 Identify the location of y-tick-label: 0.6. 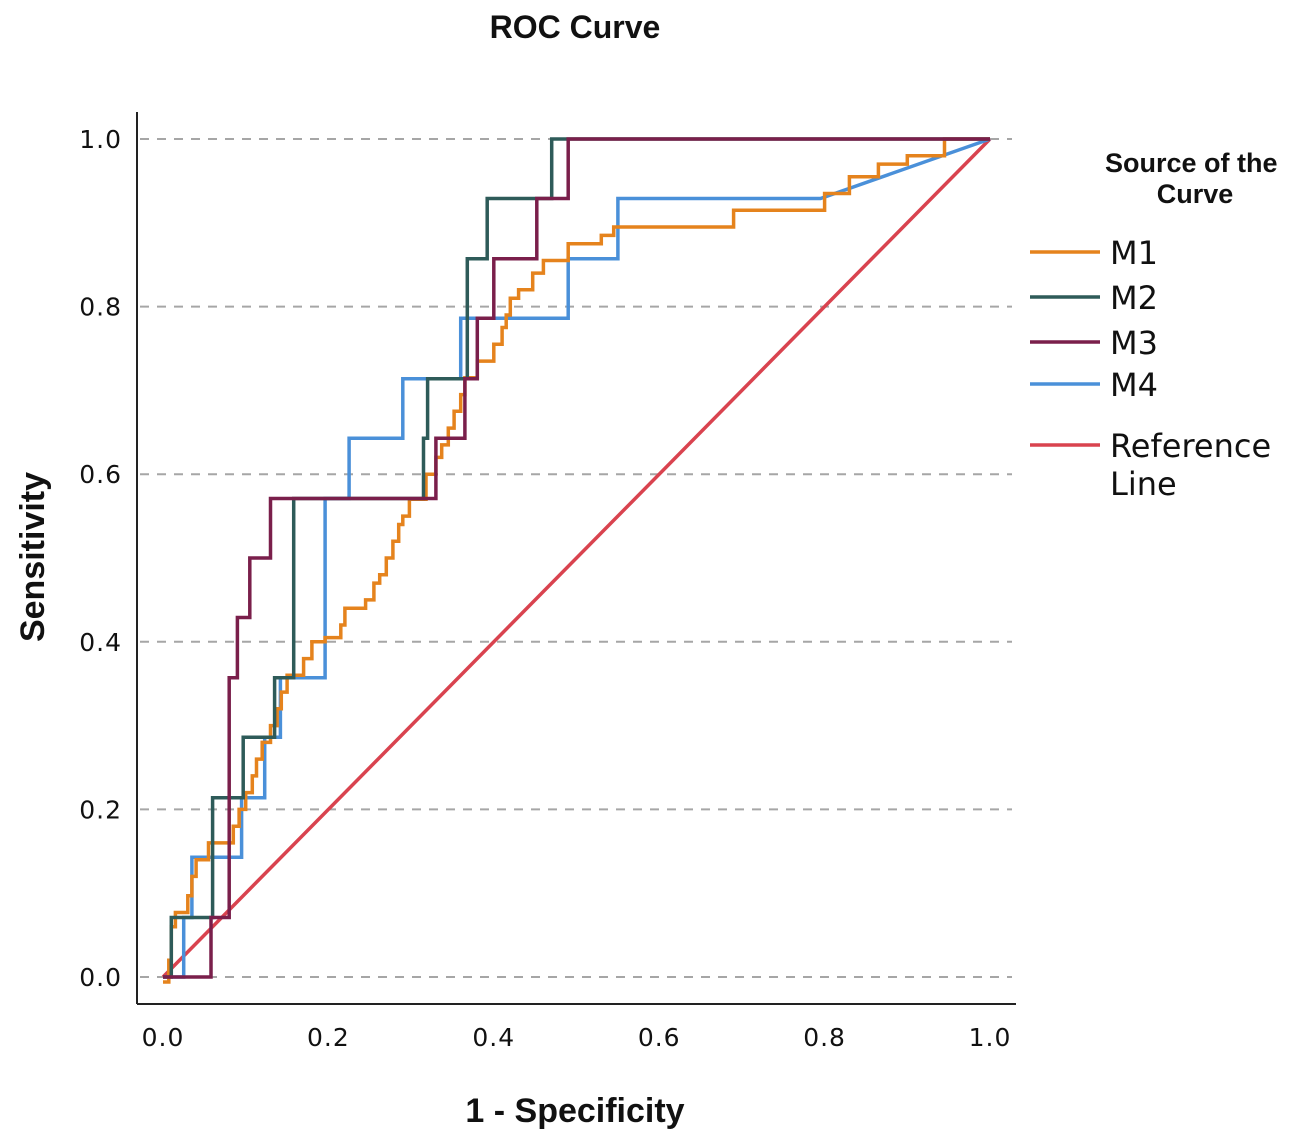
(100, 474).